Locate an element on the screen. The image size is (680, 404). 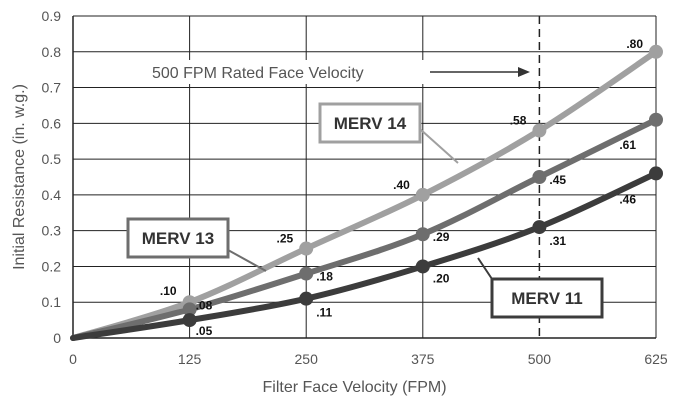
callout-merv-14: MERV 14 is located at coordinates (388, 133).